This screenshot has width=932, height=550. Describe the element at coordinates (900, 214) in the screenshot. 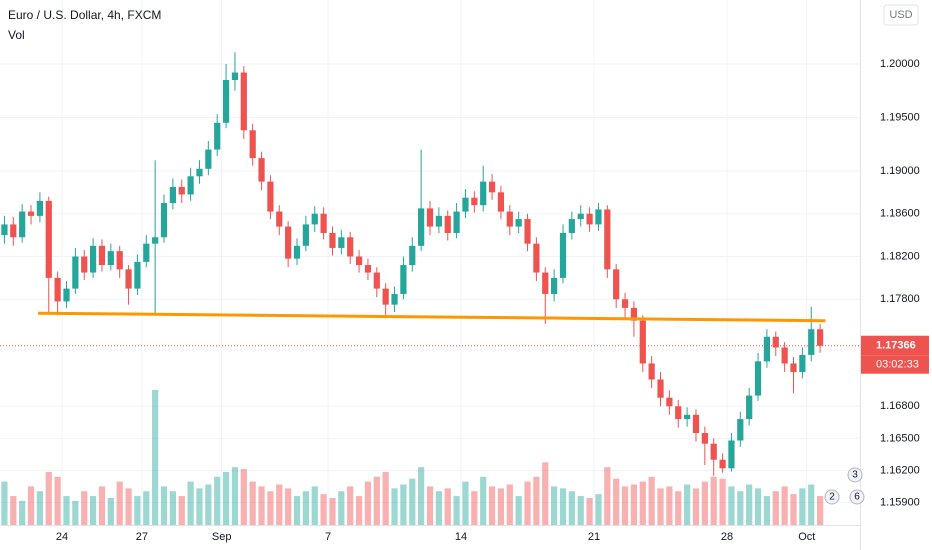

I see `y-tick-label: 1.18600` at that location.